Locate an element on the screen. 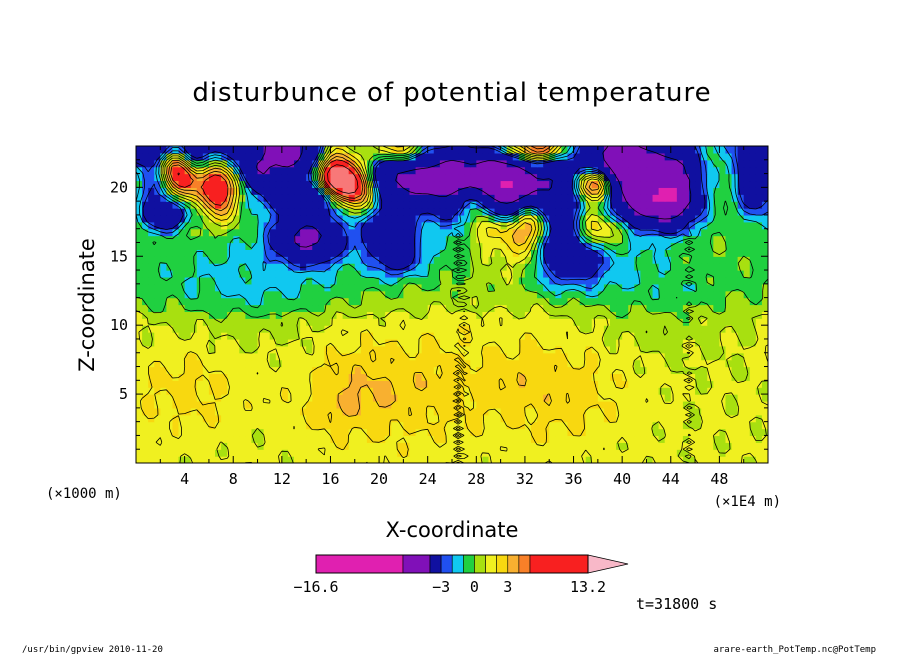 This screenshot has height=654, width=904. x-tick-label: 28 is located at coordinates (476, 479).